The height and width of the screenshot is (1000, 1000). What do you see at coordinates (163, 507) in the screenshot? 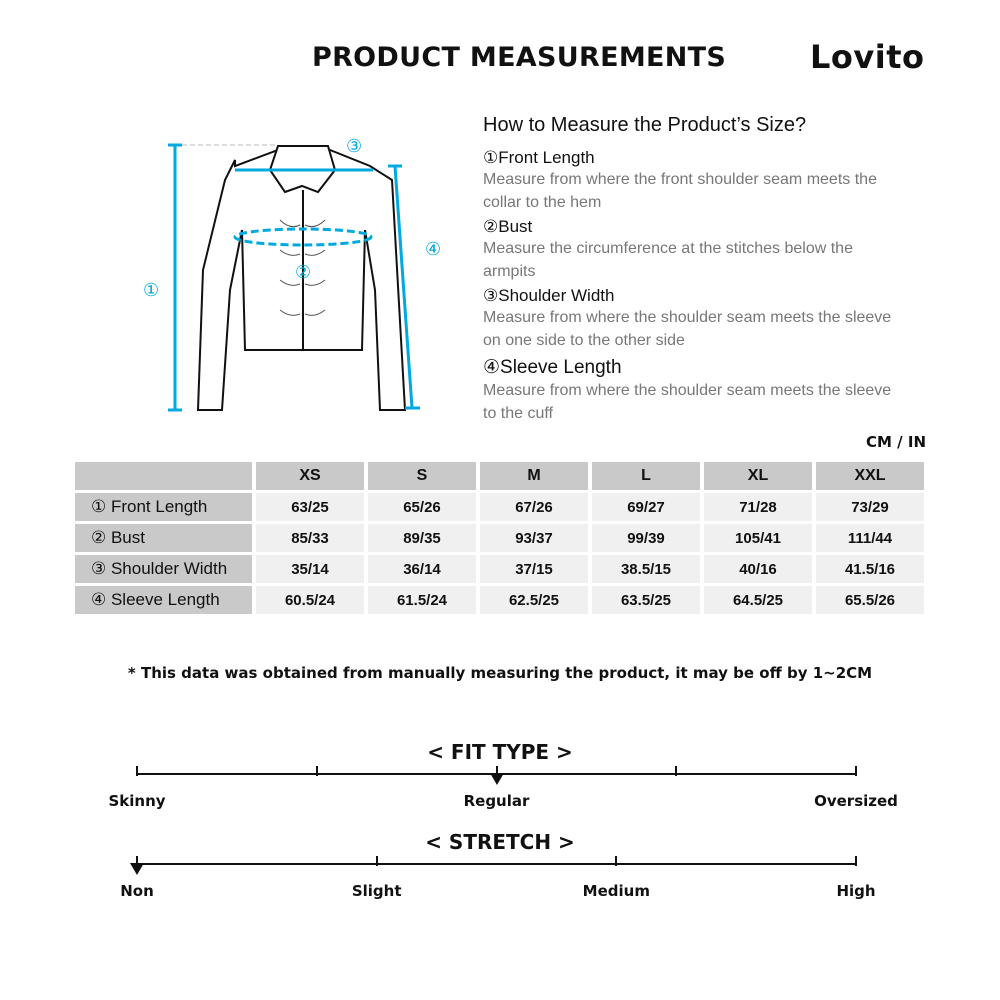
I see `row-label: ① Front Length` at bounding box center [163, 507].